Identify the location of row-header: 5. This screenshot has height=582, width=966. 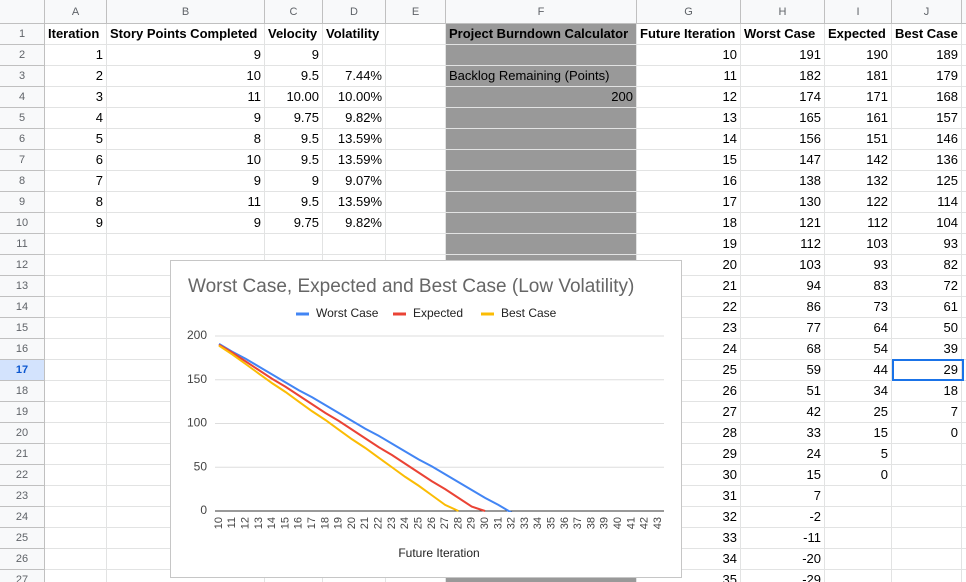
(22, 118).